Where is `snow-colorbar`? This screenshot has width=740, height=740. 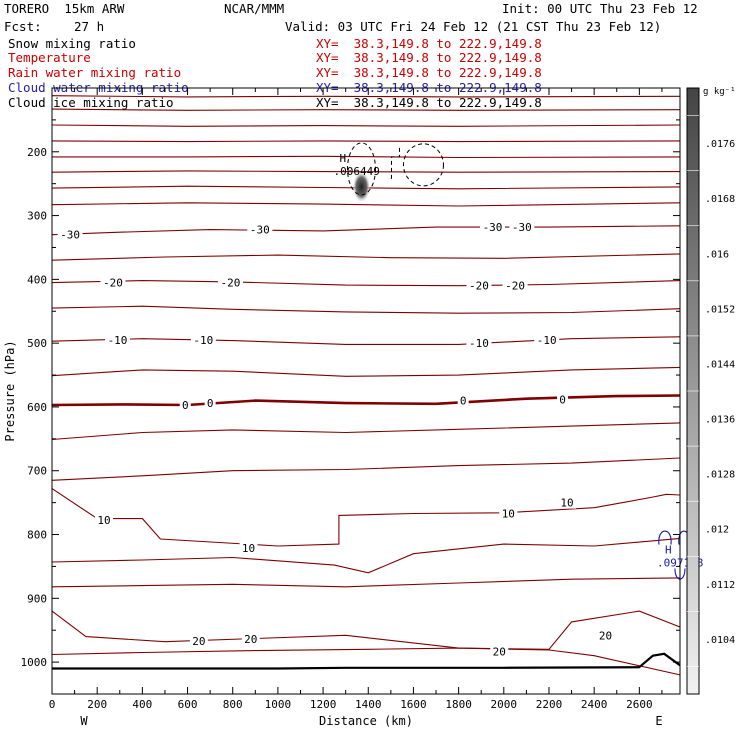
snow-colorbar is located at coordinates (693, 391).